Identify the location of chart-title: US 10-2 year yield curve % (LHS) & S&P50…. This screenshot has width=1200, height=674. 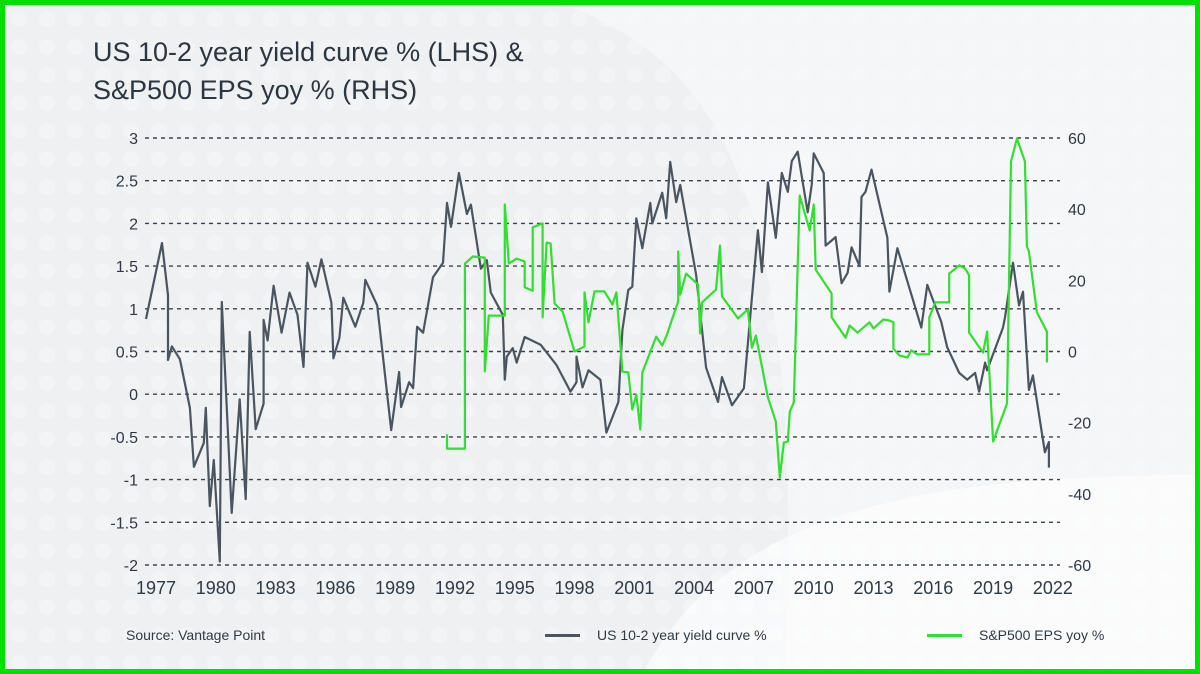
(308, 71).